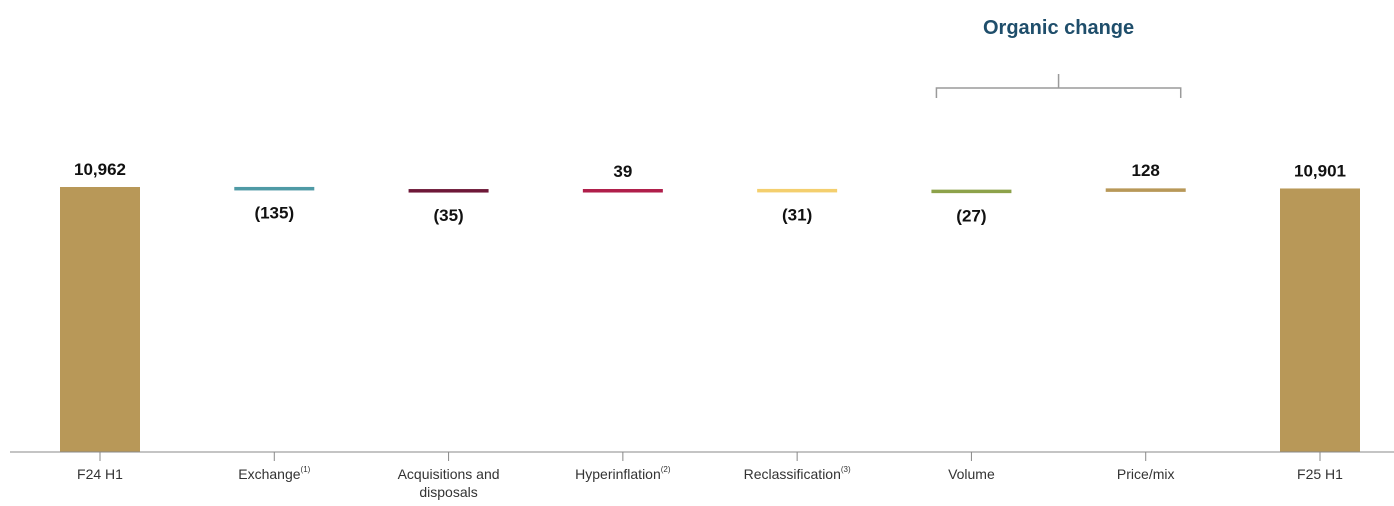  I want to click on tick-label-volume: Volume, so click(971, 474).